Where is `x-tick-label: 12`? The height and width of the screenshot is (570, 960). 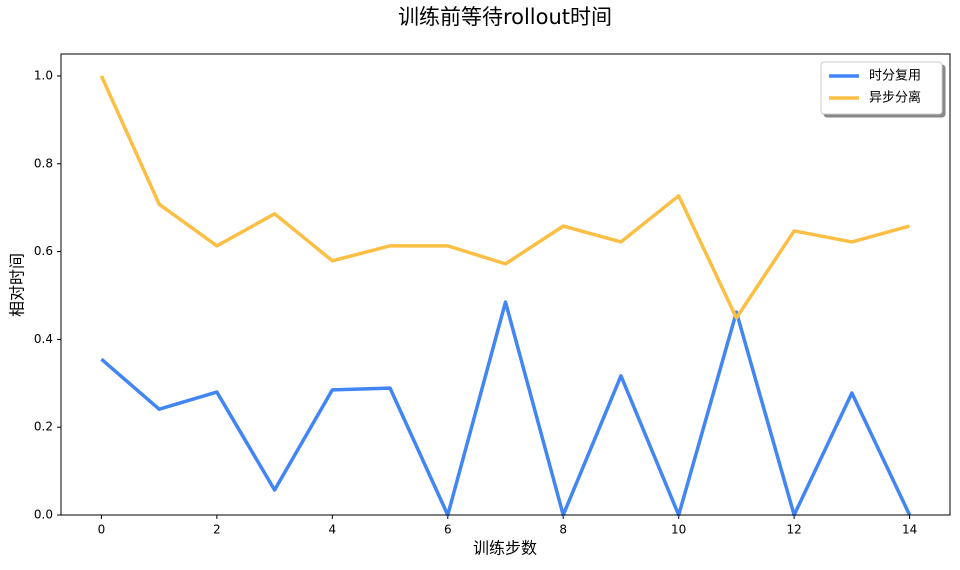 x-tick-label: 12 is located at coordinates (793, 530).